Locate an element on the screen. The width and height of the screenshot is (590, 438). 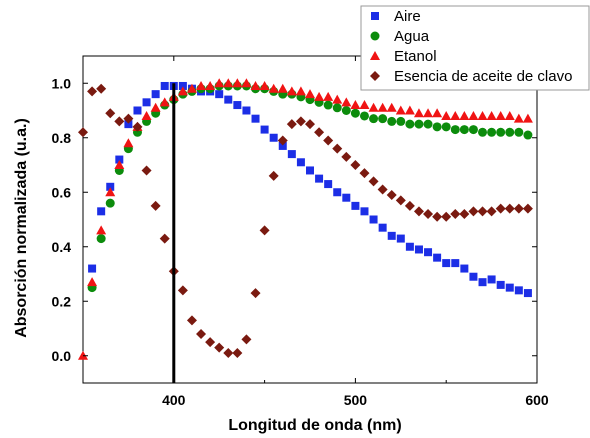
y-axis-title: Absorción normalizada (u.a.) is located at coordinates (21, 228).